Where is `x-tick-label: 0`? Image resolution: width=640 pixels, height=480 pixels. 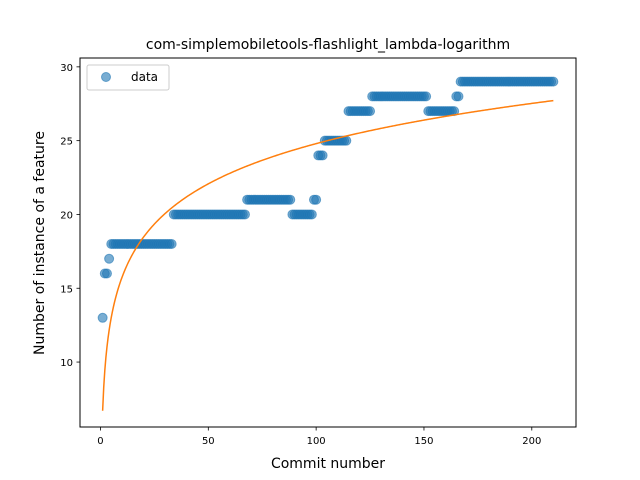
x-tick-label: 0 is located at coordinates (100, 441).